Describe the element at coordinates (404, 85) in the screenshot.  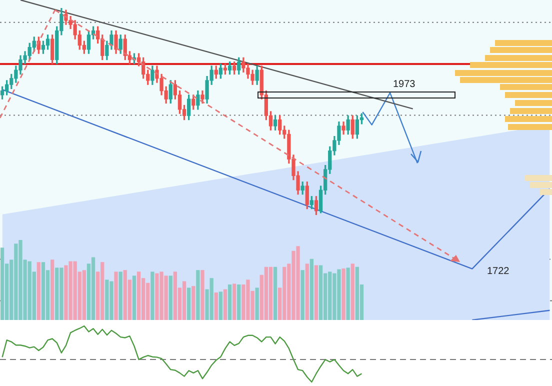
I see `annotation: 1973` at that location.